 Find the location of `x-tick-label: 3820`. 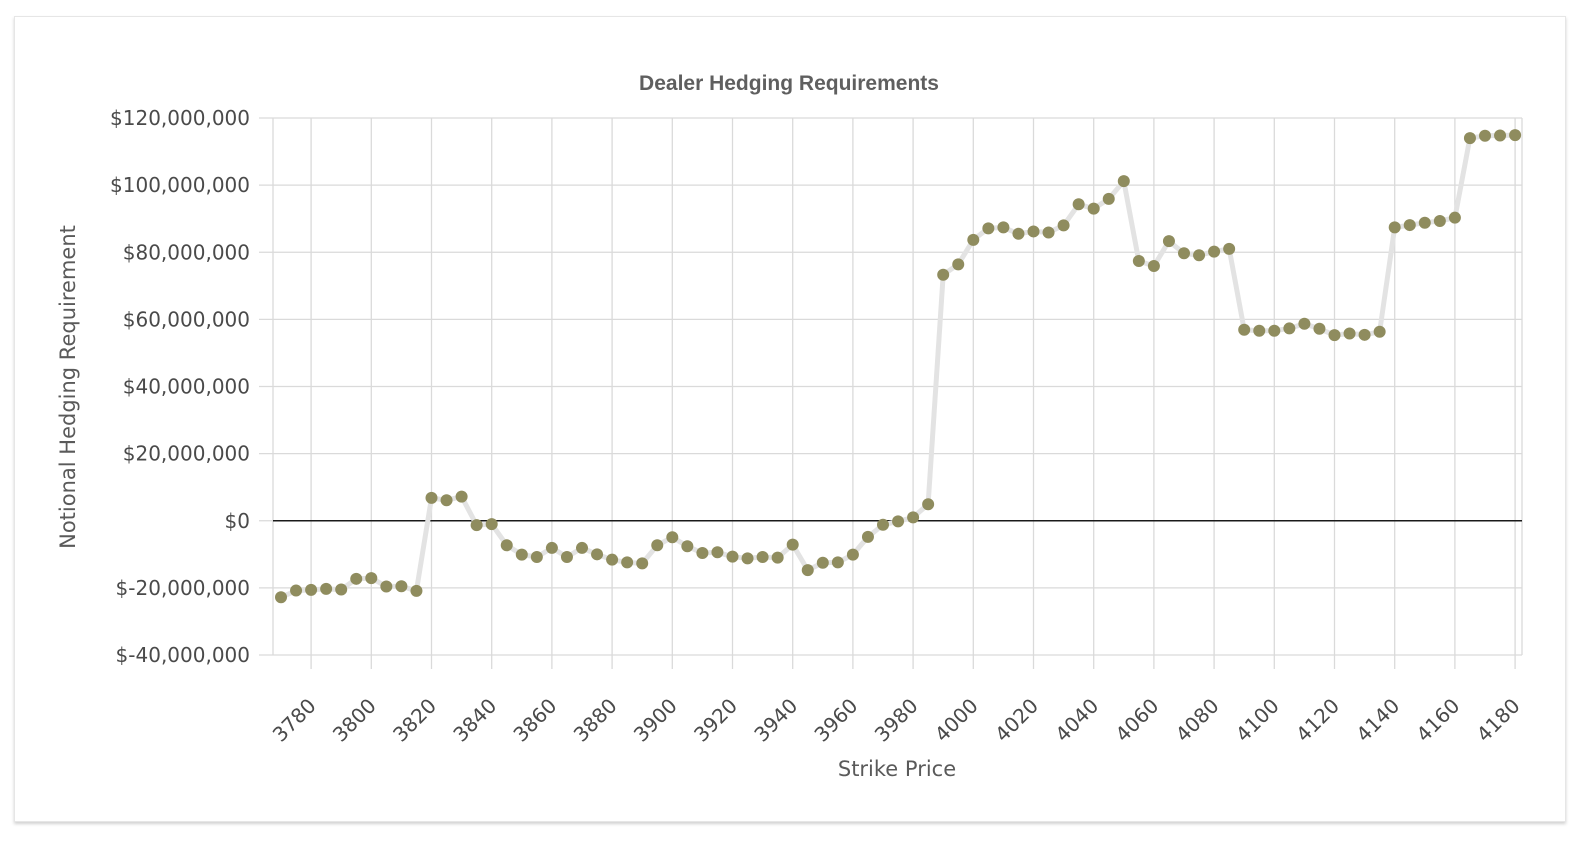

x-tick-label: 3820 is located at coordinates (414, 720).